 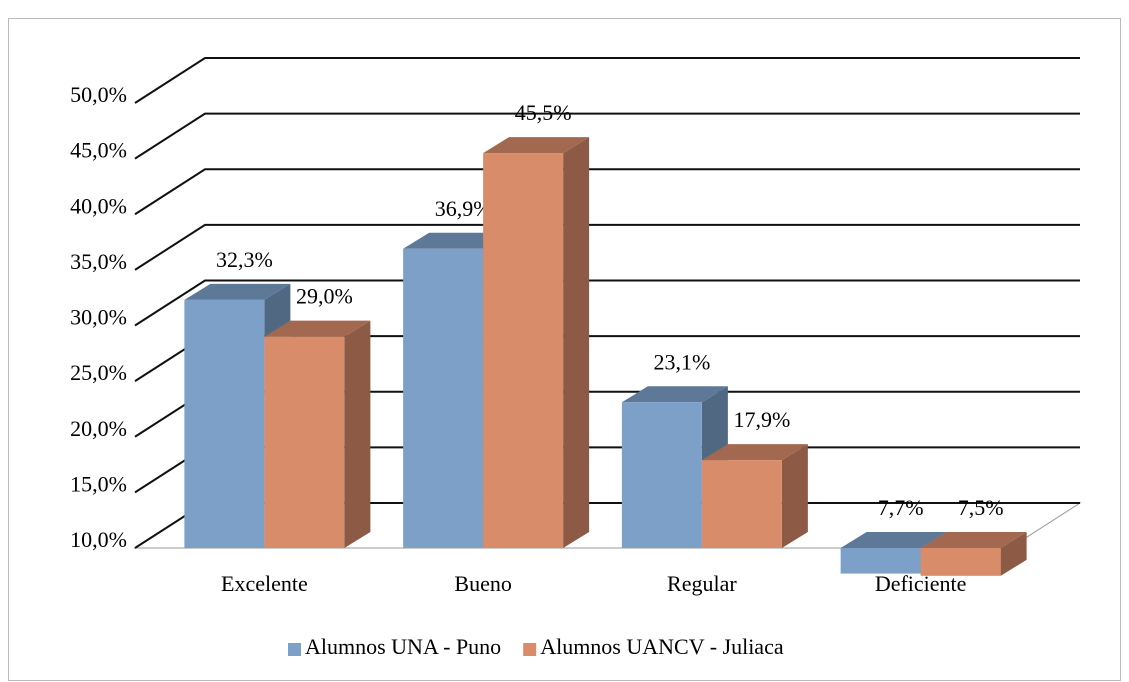 I want to click on y-tick-label: 30,0%, so click(x=98, y=317).